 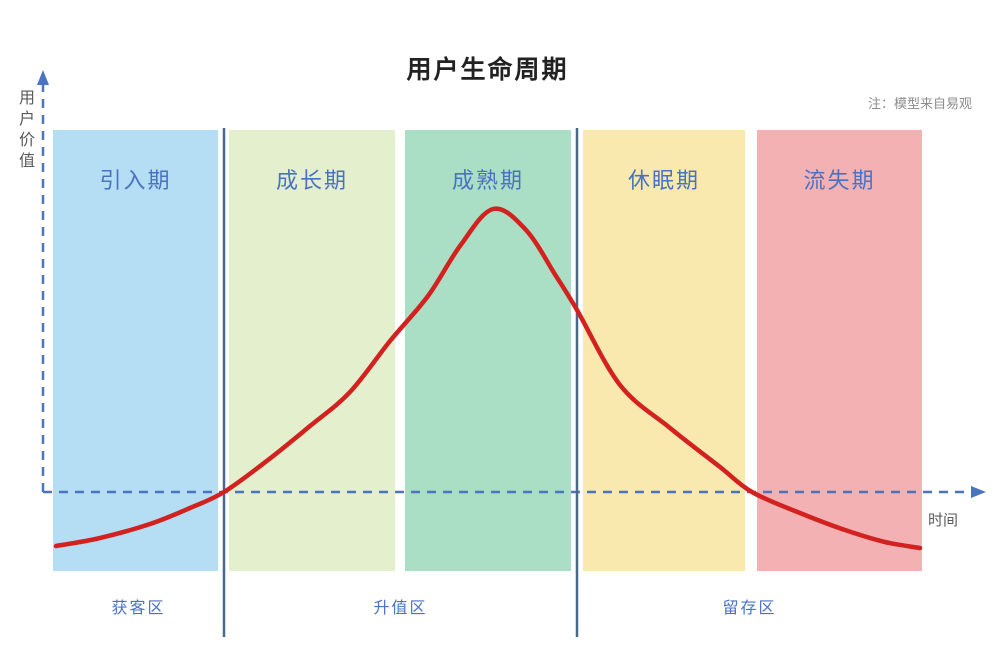 I want to click on phase-label-2: 成长期, so click(x=311, y=180).